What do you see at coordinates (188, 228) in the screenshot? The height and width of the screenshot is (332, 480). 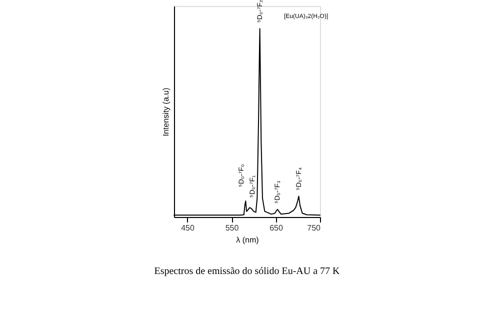 I see `x-tick-label: 450` at bounding box center [188, 228].